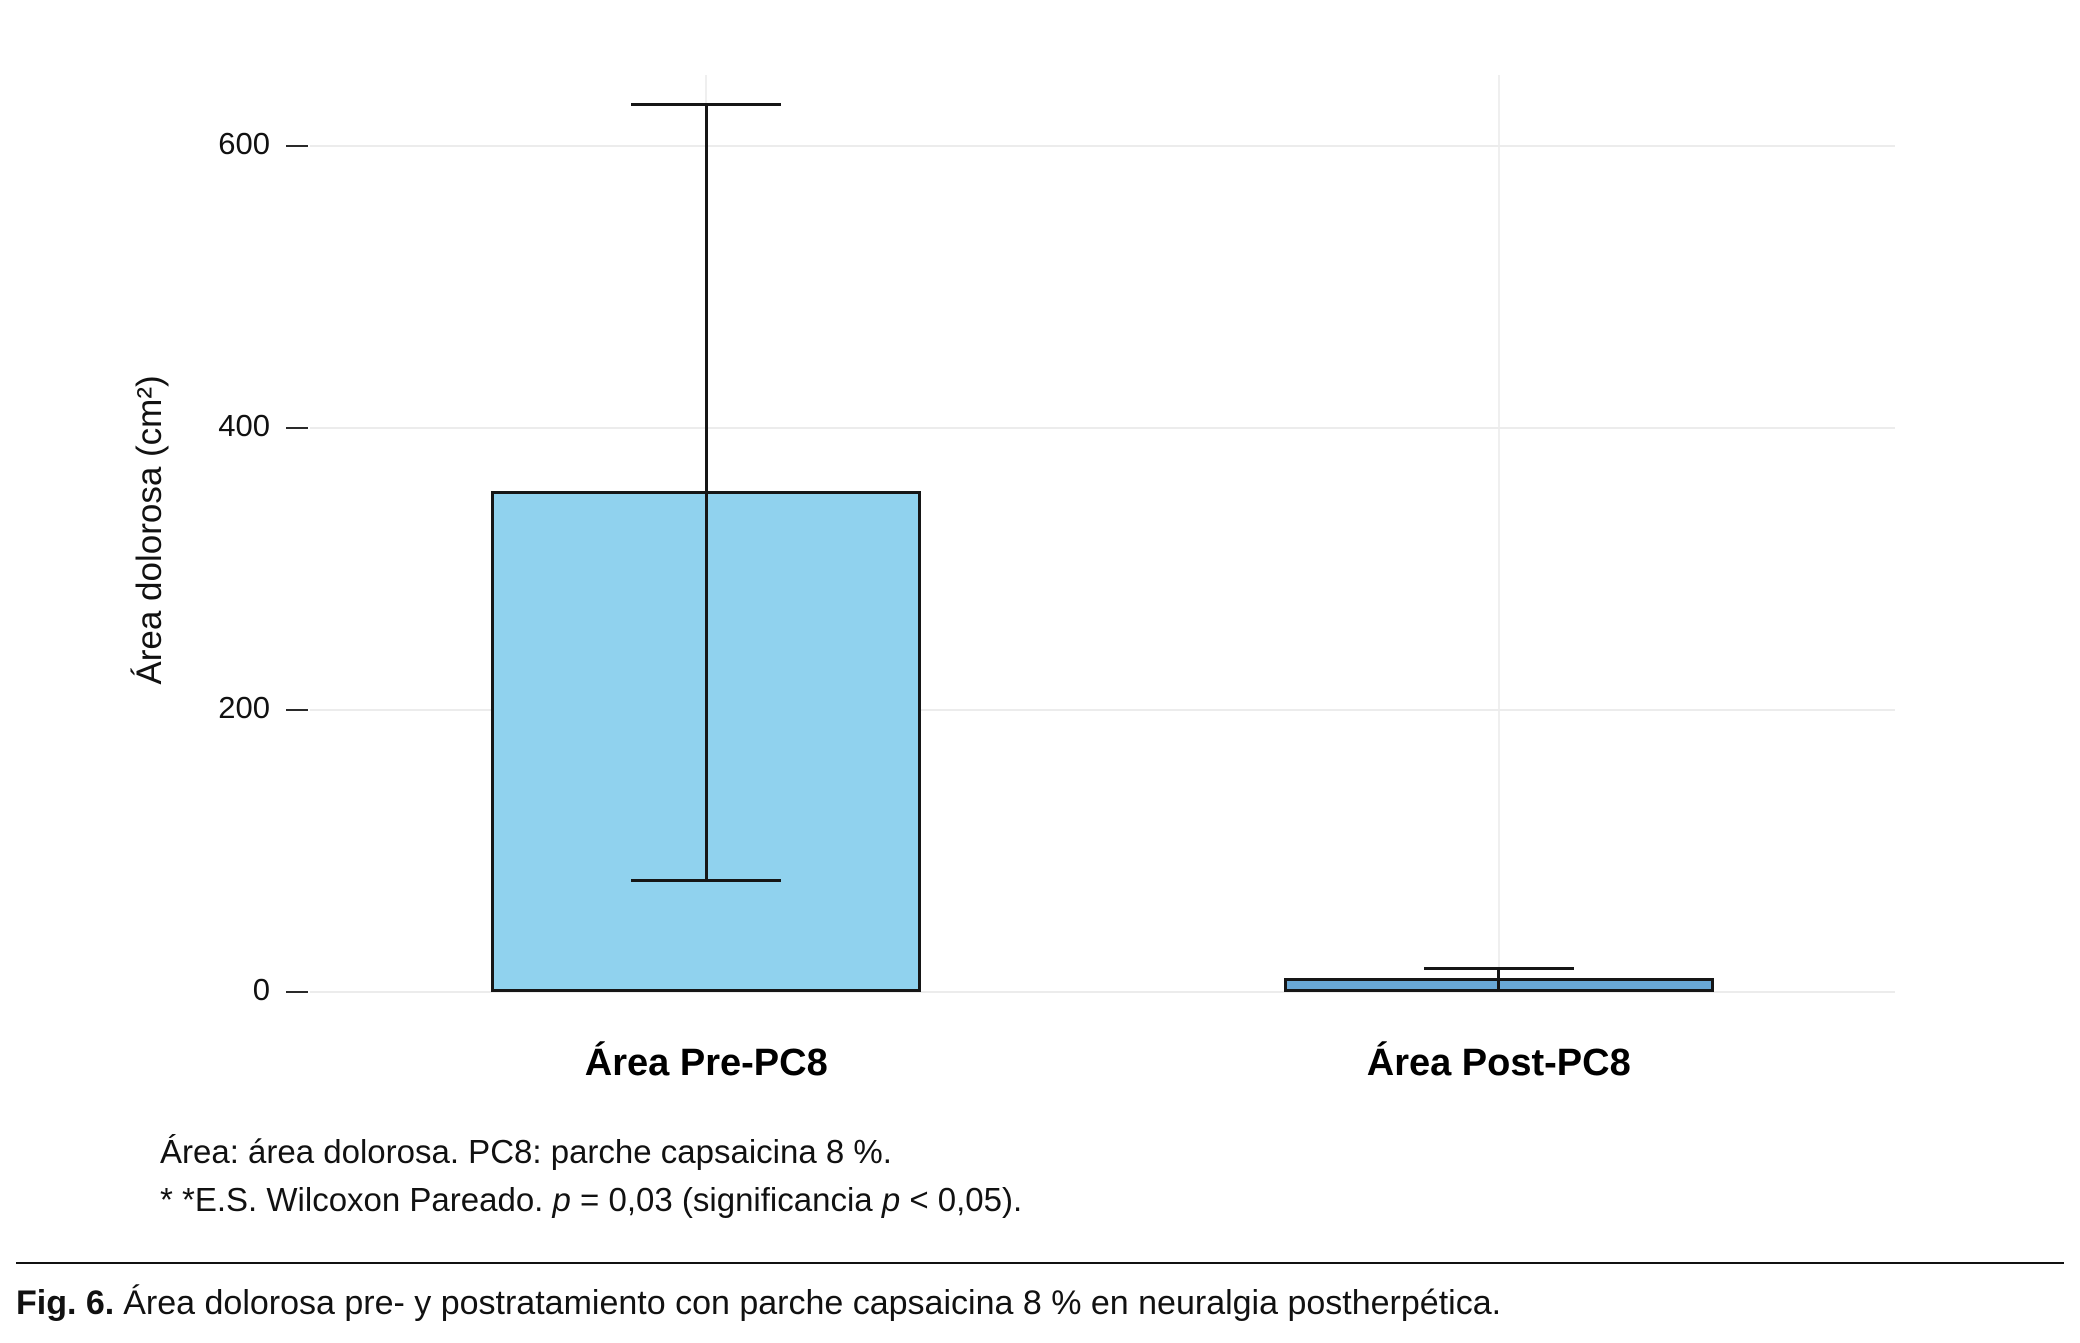  Describe the element at coordinates (244, 707) in the screenshot. I see `y-tick-label: 200` at that location.